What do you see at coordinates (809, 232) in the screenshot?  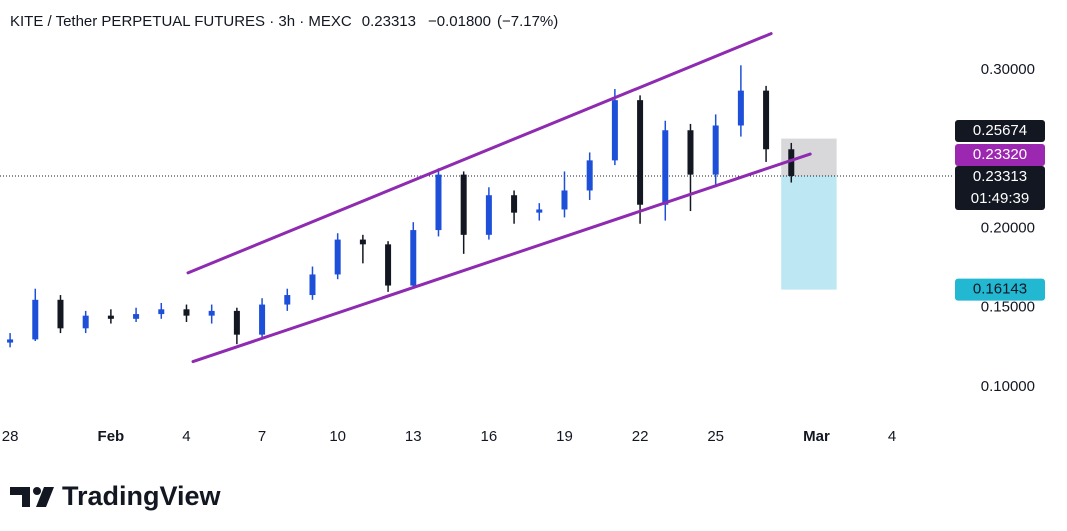 I see `target-zone` at bounding box center [809, 232].